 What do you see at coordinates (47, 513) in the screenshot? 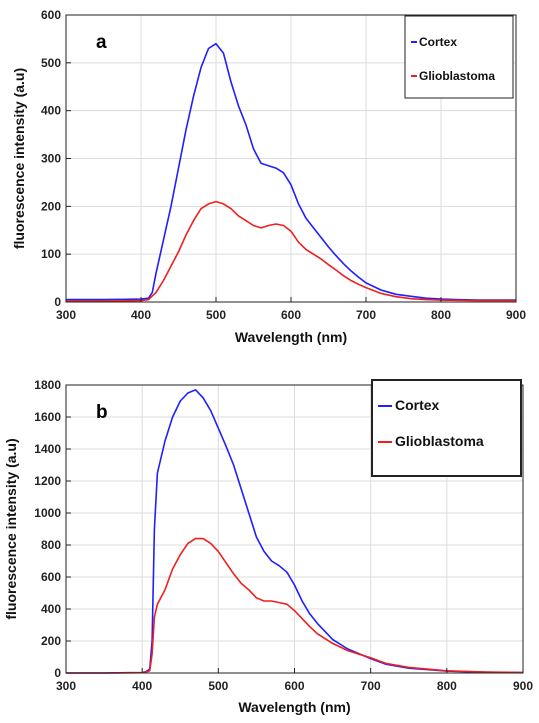
I see `y-tick-label: 1000` at bounding box center [47, 513].